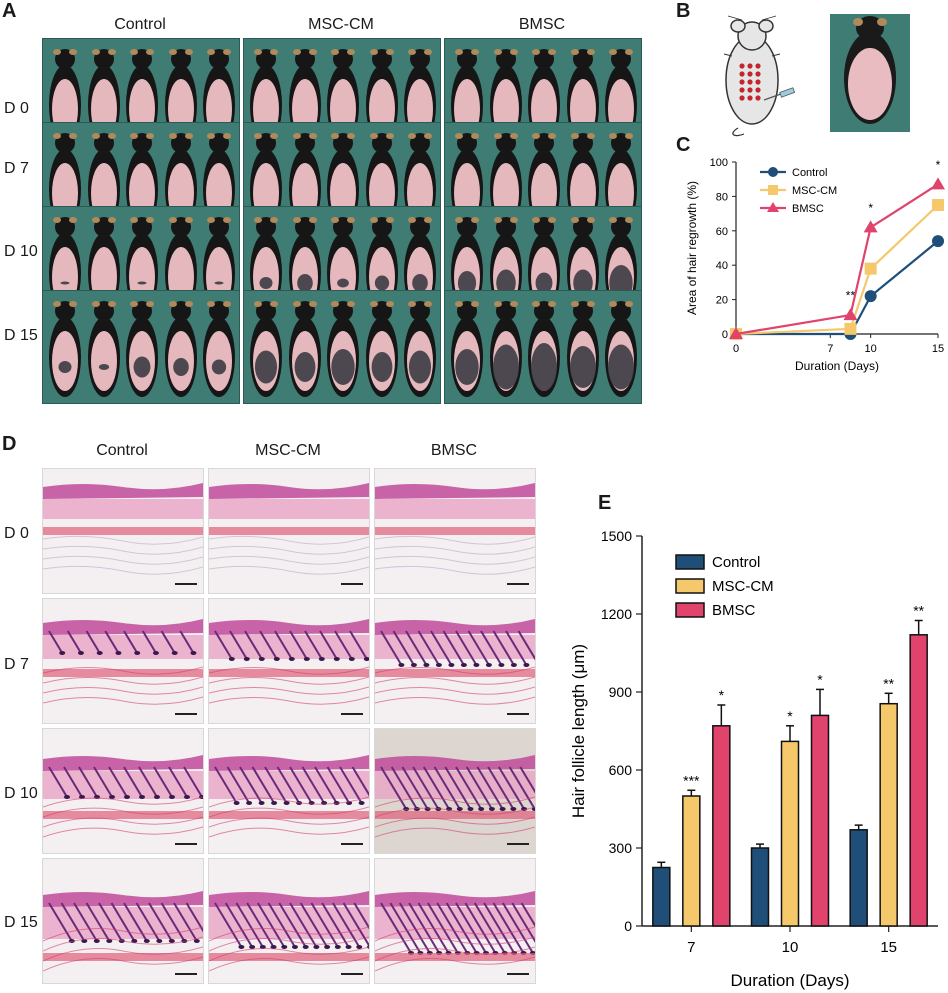  I want to click on panel-d-row-d15: D 15, so click(21, 922).